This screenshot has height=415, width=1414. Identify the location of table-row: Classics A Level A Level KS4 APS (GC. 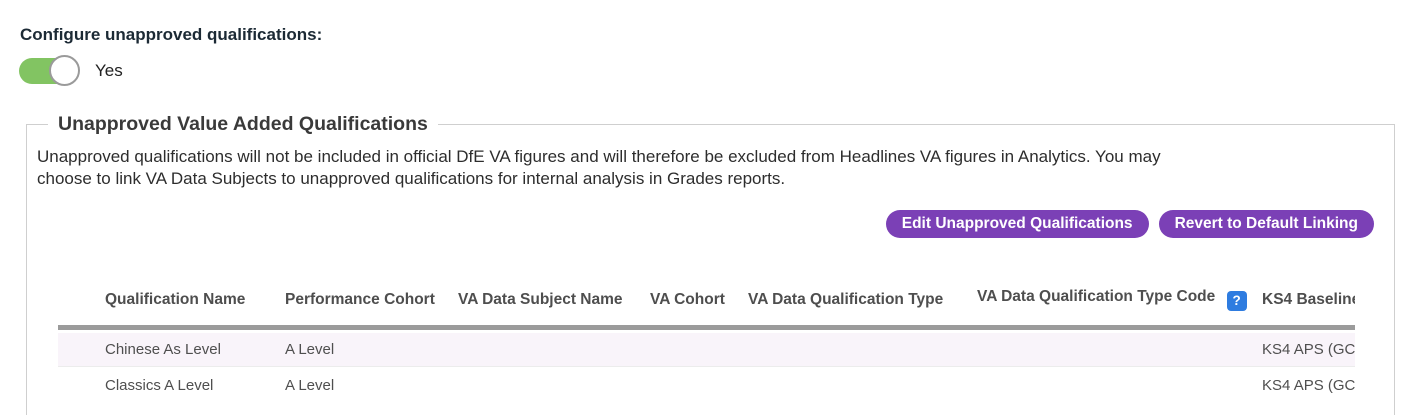
(706, 385).